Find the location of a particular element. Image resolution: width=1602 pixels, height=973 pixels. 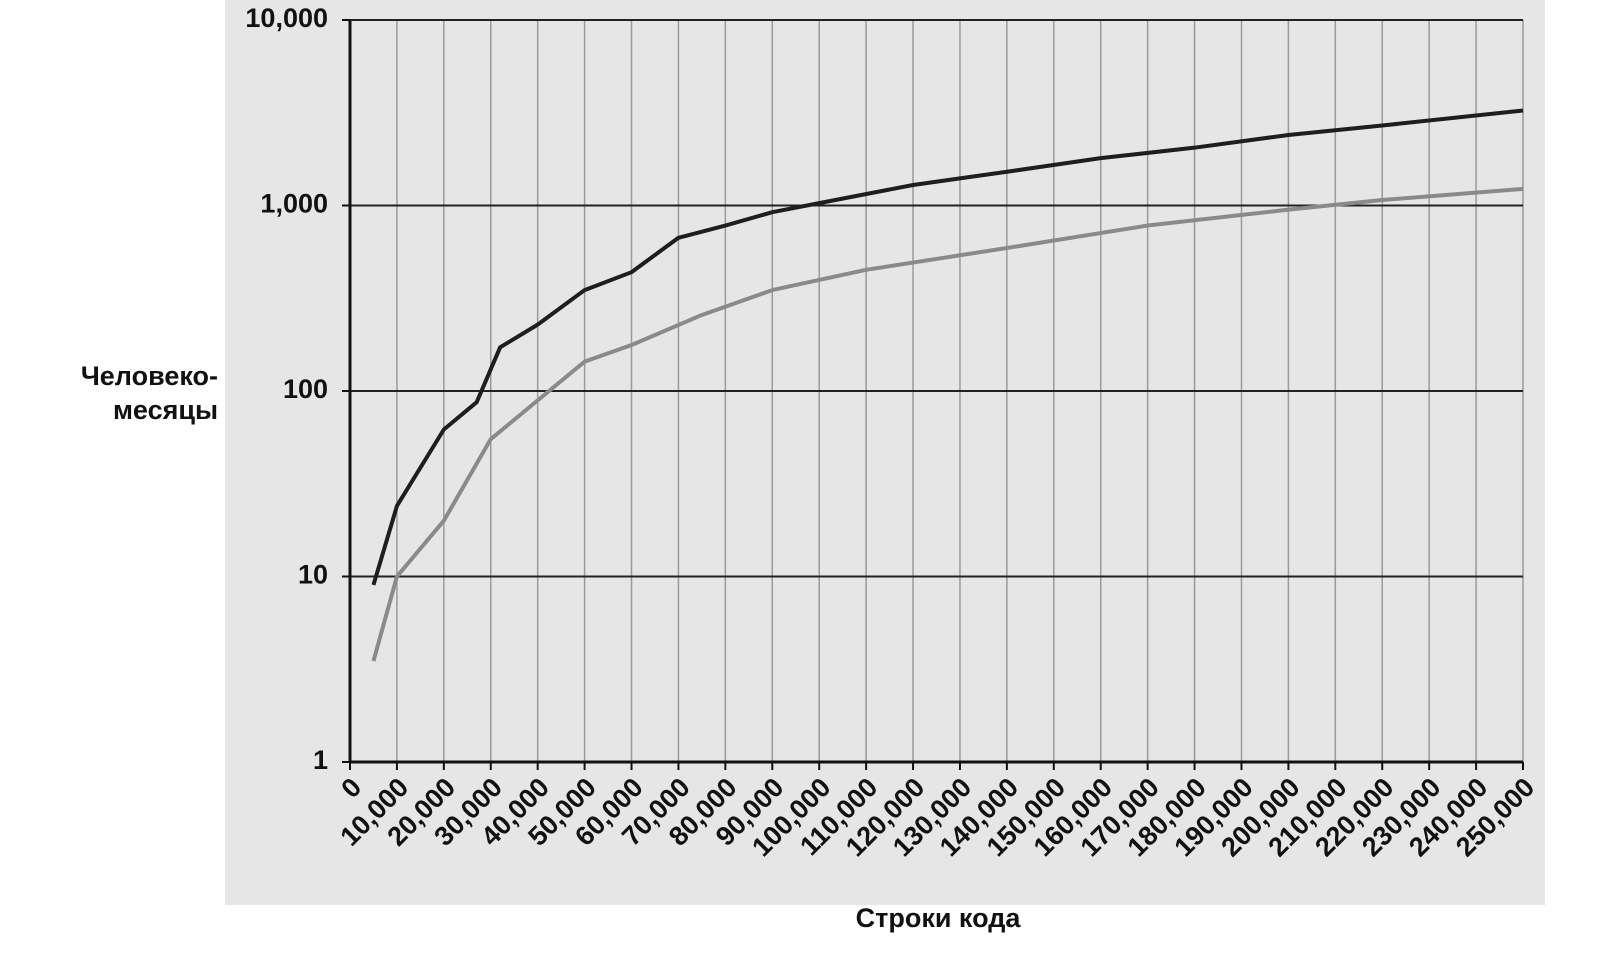

y-tick-label: 10,000 is located at coordinates (286, 18).